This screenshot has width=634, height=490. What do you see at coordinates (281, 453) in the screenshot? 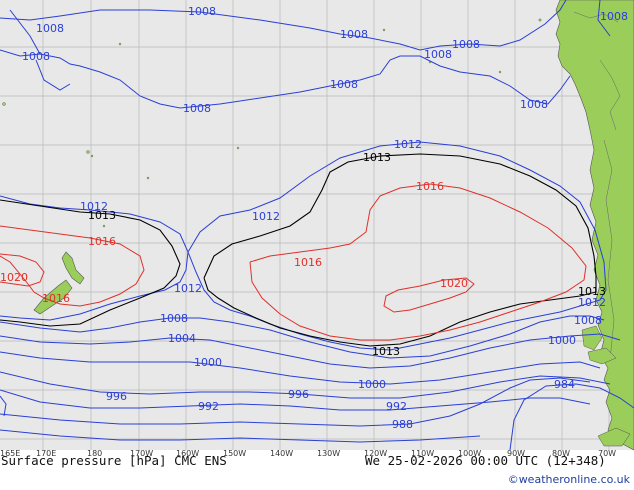
I see `lon-tick: 140W` at bounding box center [281, 453].